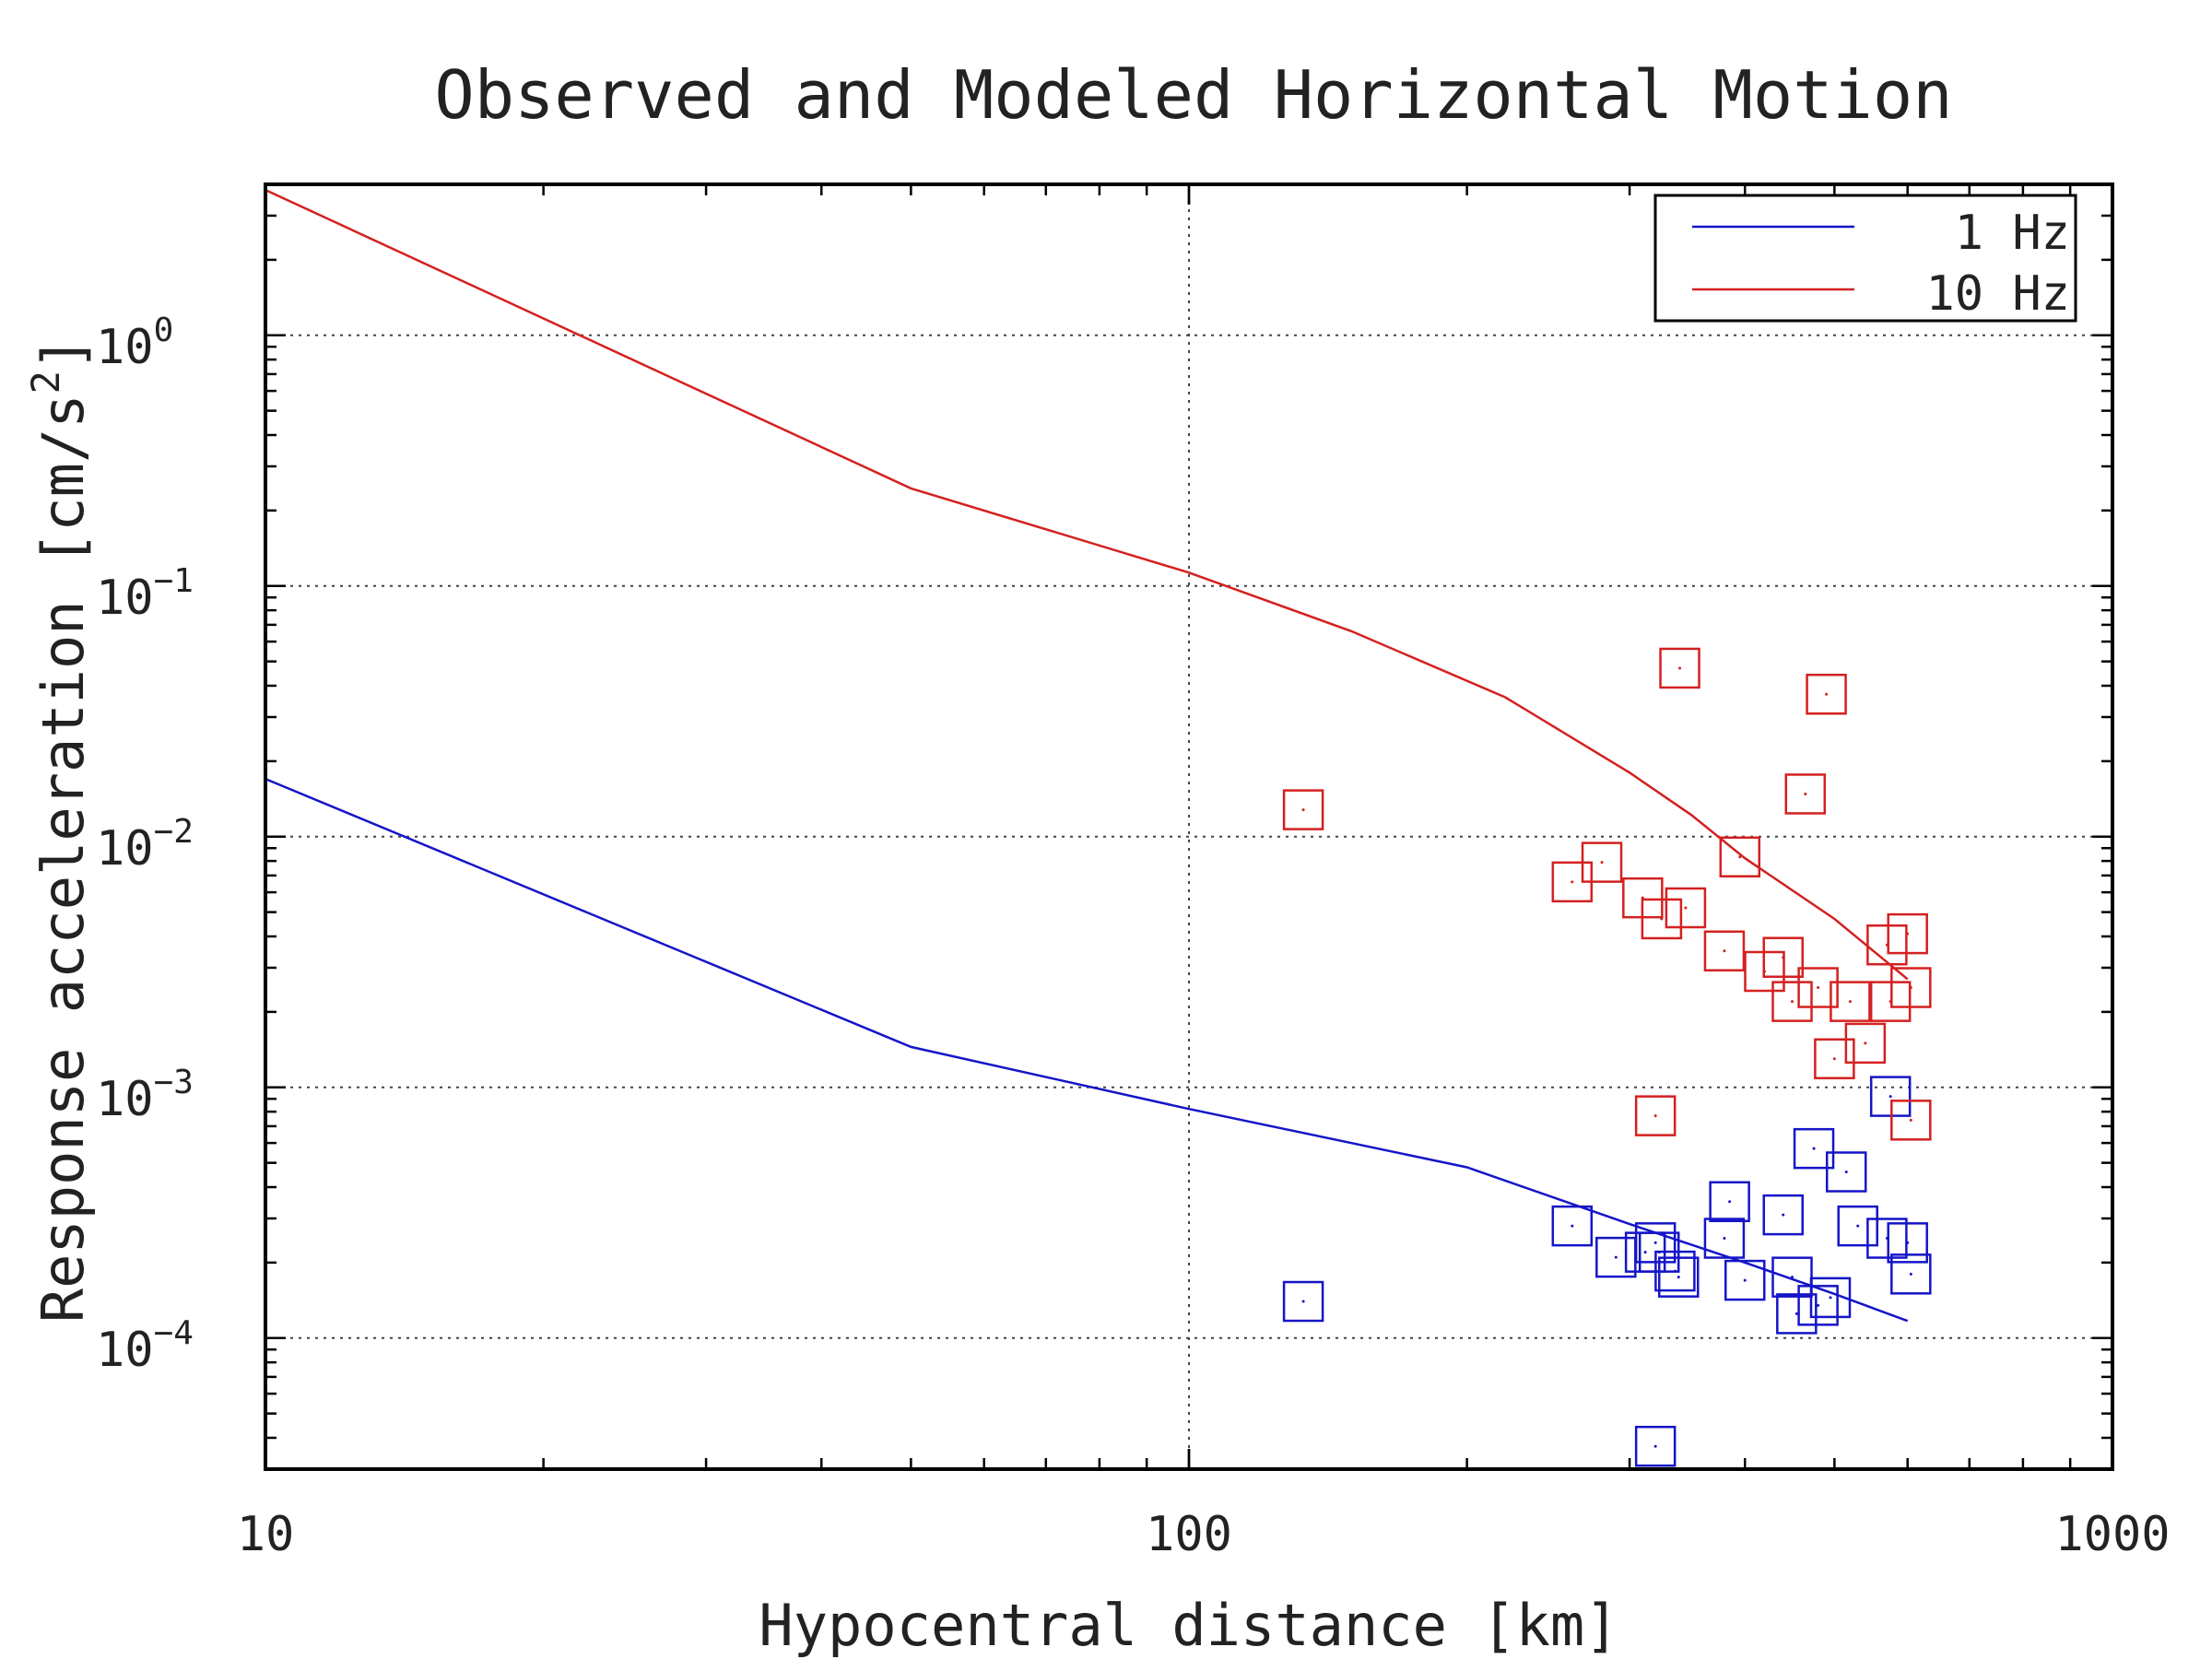  I want to click on x-tick-labels: 10 100 1000, so click(1204, 1534).